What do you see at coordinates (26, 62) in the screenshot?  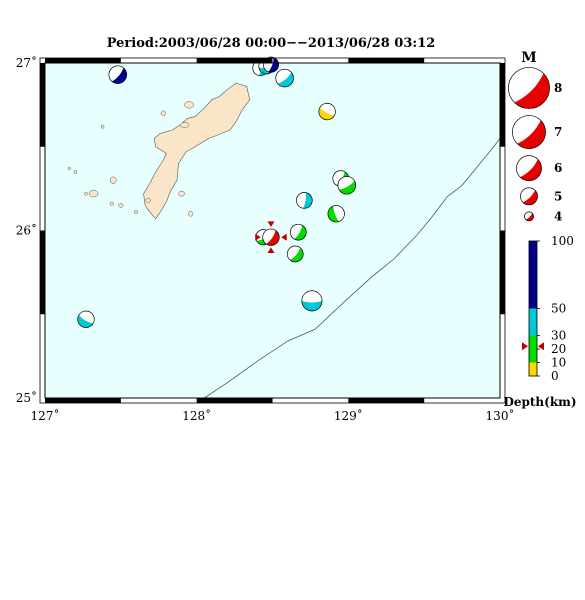 I see `lat-tick-label: 27˚` at bounding box center [26, 62].